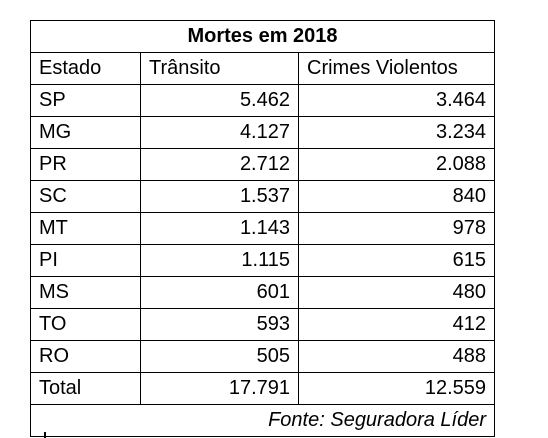 The width and height of the screenshot is (548, 438). I want to click on cell-crimes: 488, so click(396, 356).